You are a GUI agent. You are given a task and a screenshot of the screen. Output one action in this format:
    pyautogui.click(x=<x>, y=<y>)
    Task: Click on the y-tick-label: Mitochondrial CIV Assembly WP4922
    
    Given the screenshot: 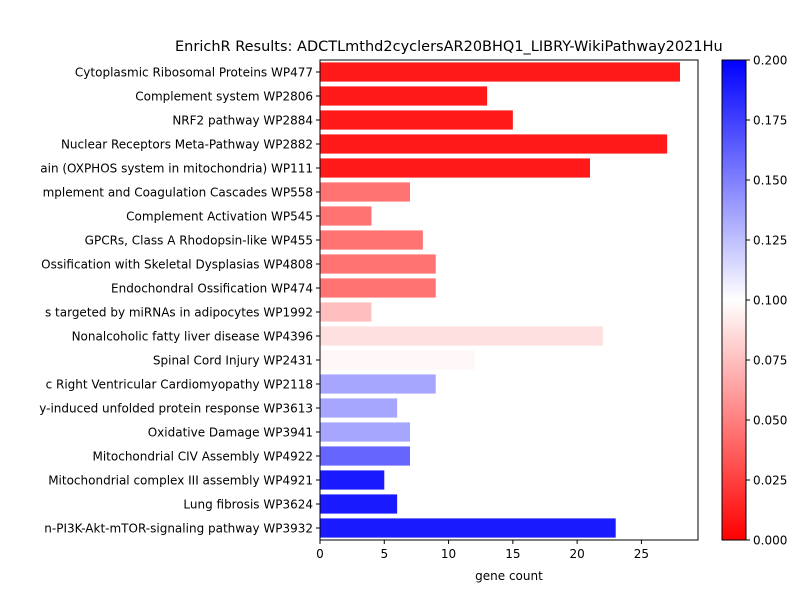 What is the action you would take?
    pyautogui.click(x=202, y=457)
    